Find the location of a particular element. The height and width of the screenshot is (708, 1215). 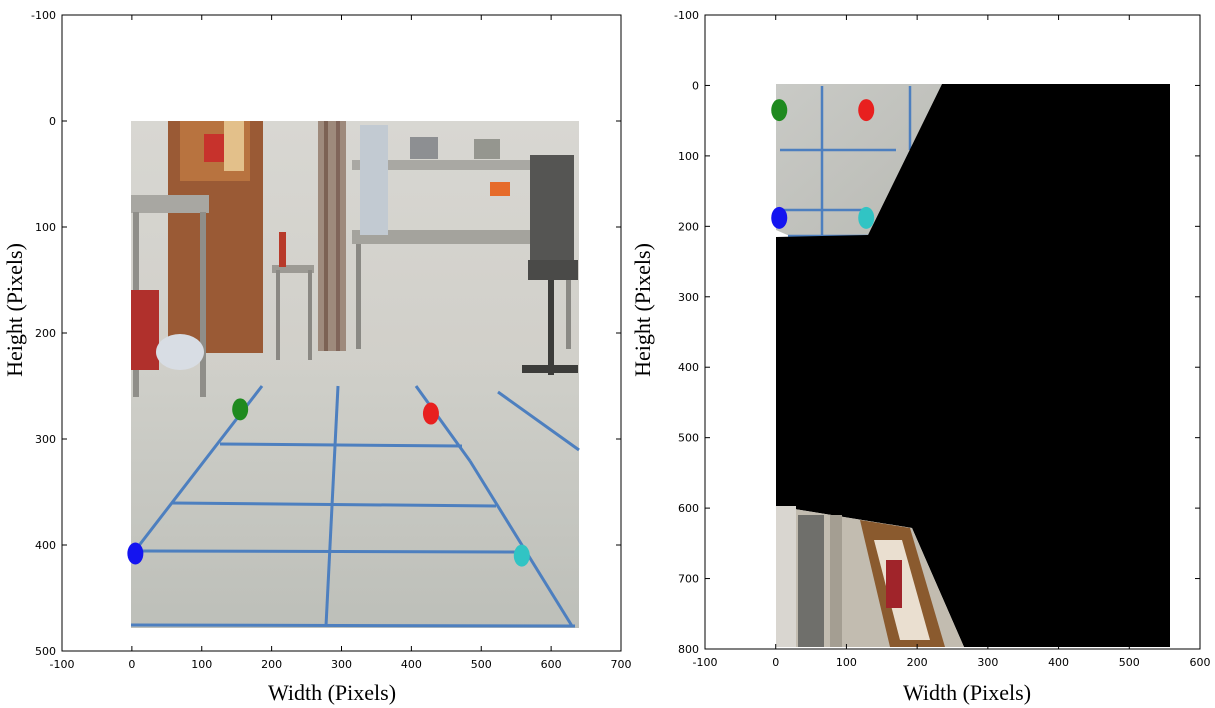

left-marks is located at coordinates (328, 482).